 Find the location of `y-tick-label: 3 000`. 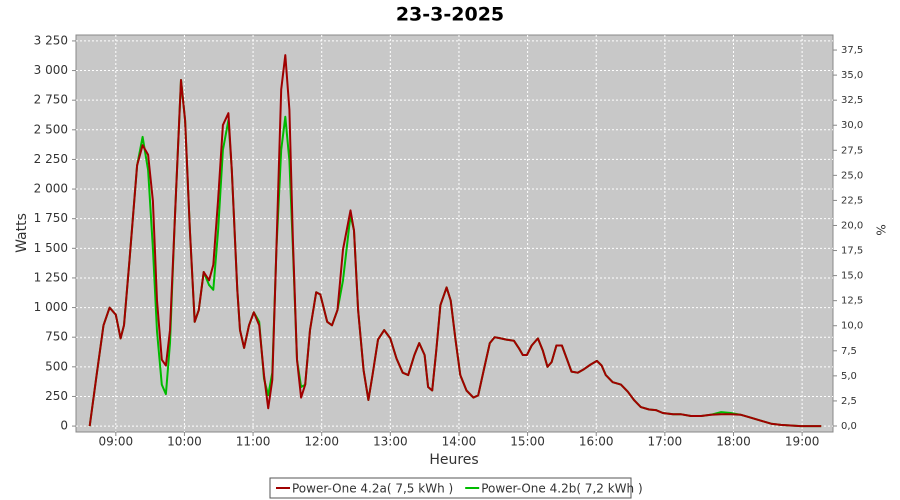

y-tick-label: 3 000 is located at coordinates (51, 70).